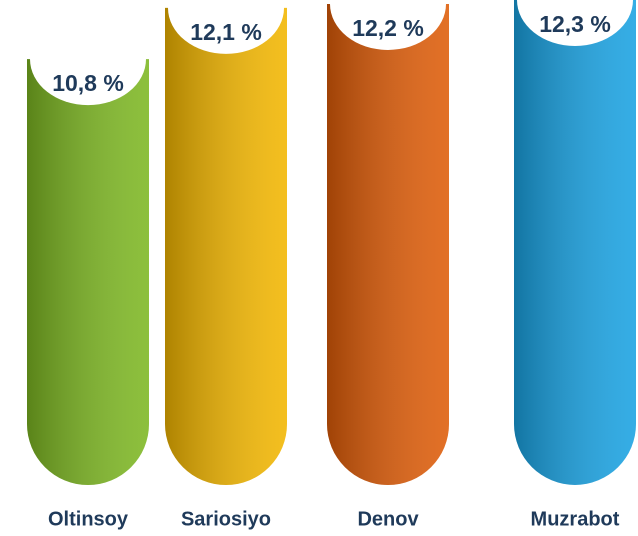 This screenshot has height=536, width=638. I want to click on value-label: 12,2 %, so click(388, 28).